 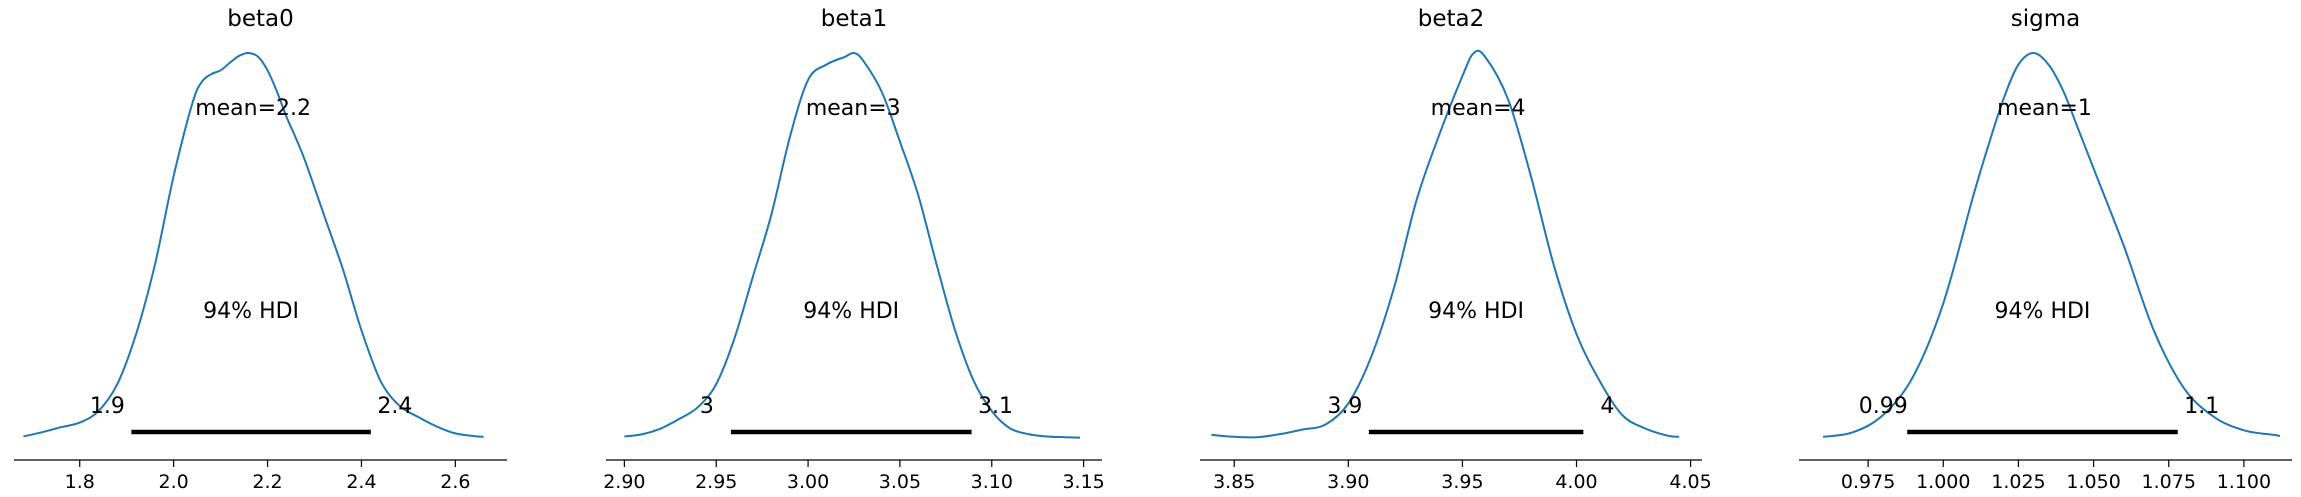 I want to click on x-tick-label: 1.8, so click(x=80, y=482).